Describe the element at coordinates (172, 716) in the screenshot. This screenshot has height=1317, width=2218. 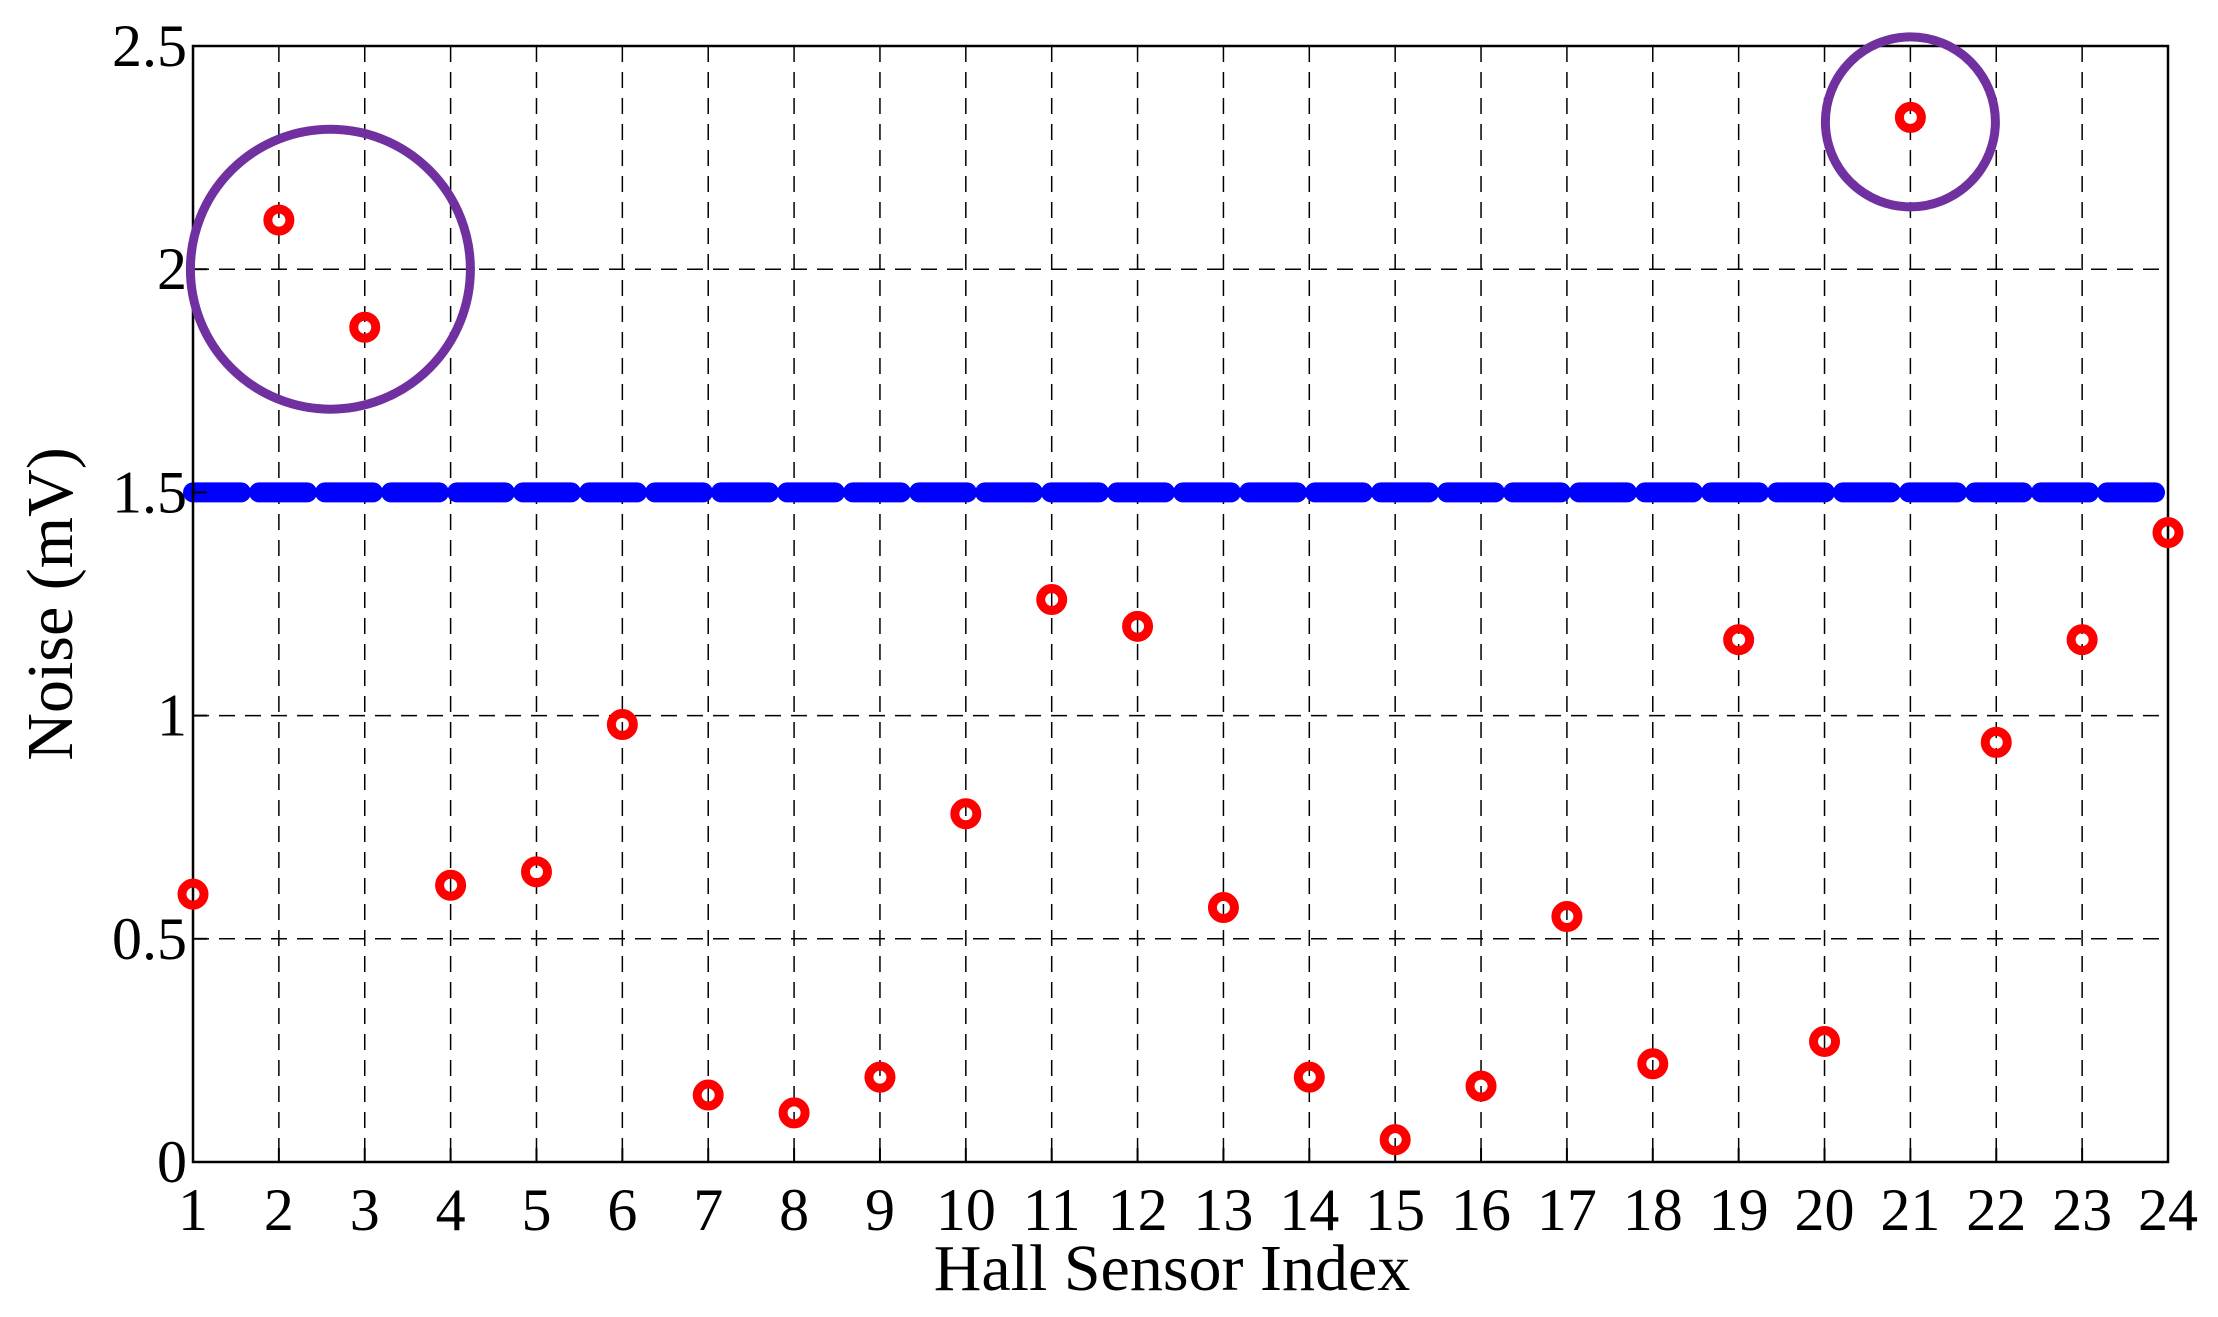
I see `y-tick-label: 1` at that location.